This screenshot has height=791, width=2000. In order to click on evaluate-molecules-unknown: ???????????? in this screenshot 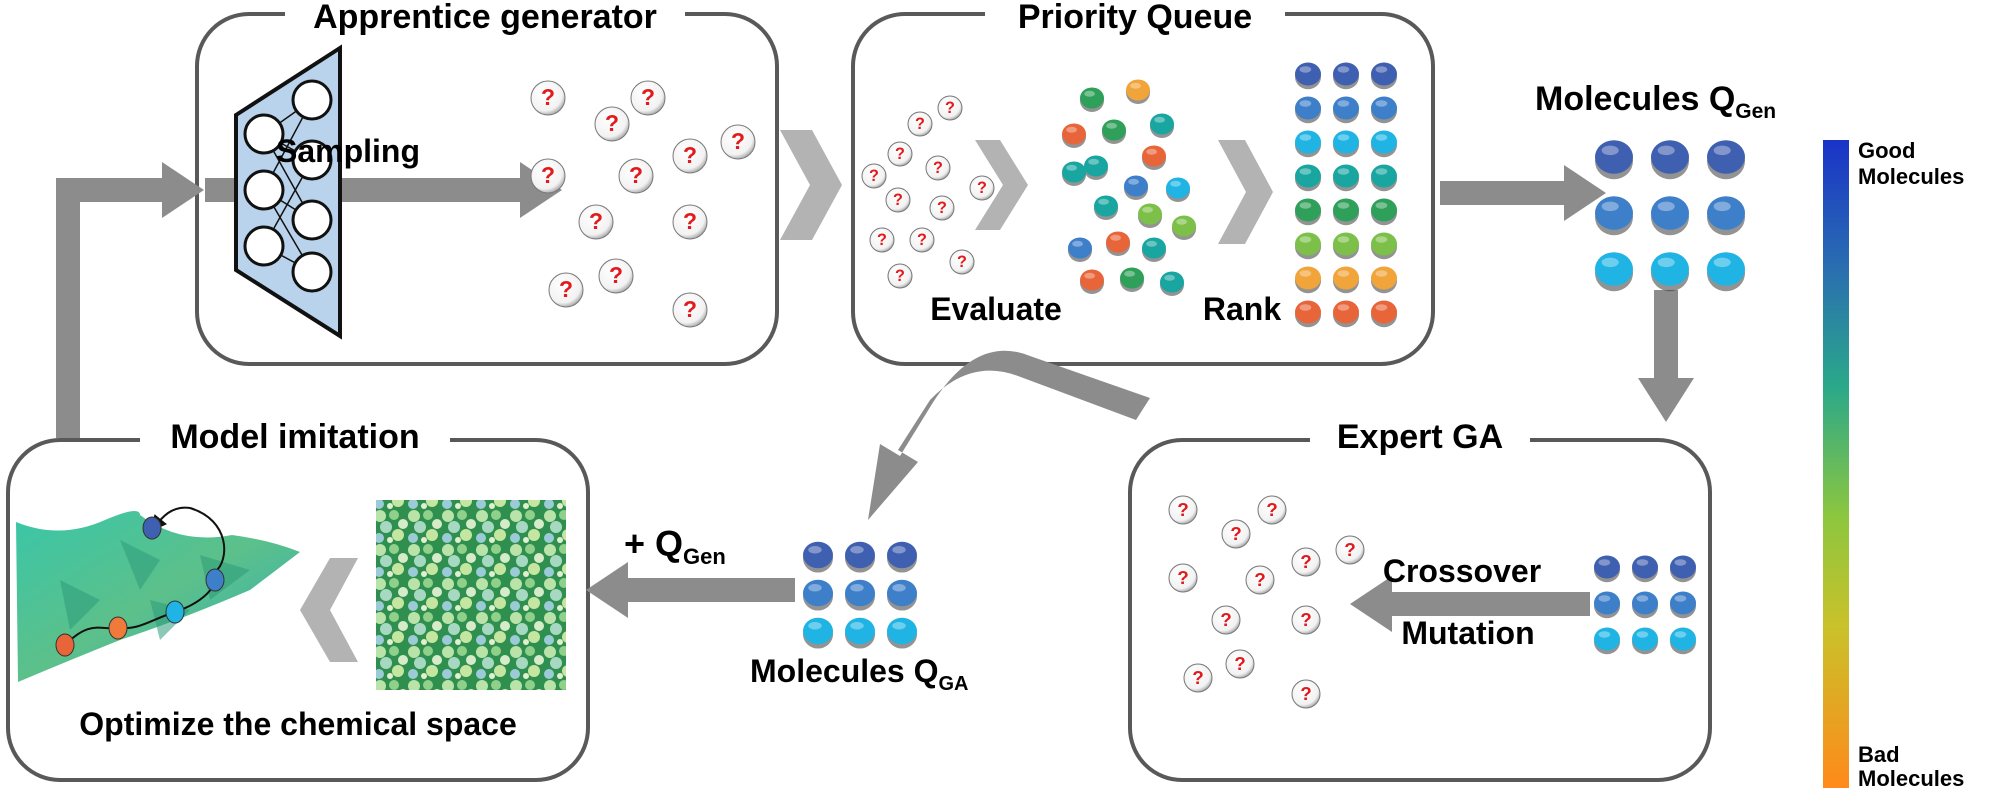, I will do `click(928, 192)`.